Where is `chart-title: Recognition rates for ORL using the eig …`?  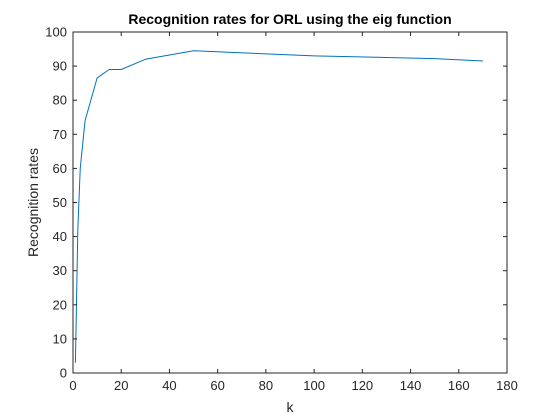 chart-title: Recognition rates for ORL using the eig … is located at coordinates (289, 19).